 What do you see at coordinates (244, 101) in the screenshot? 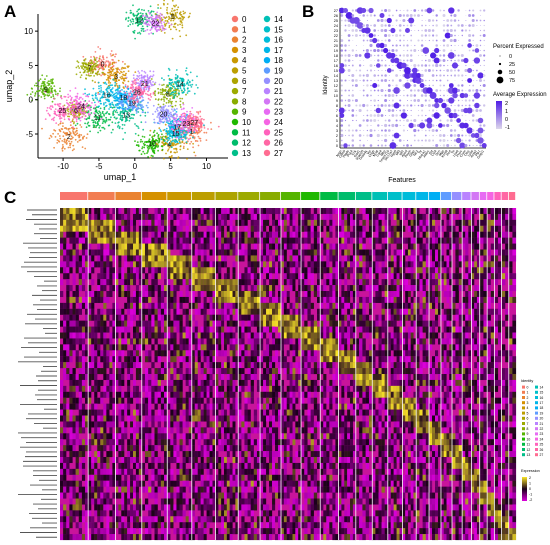
I see `svg-text: 8` at bounding box center [244, 101].